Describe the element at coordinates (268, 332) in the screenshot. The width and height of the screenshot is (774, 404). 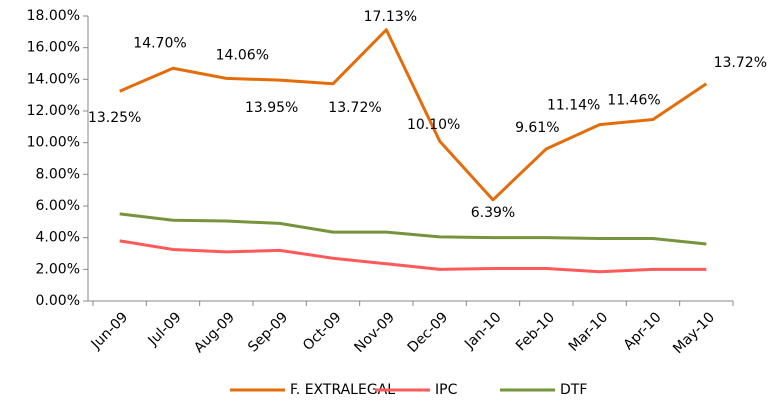
I see `x-tick-label: Sep-09` at that location.